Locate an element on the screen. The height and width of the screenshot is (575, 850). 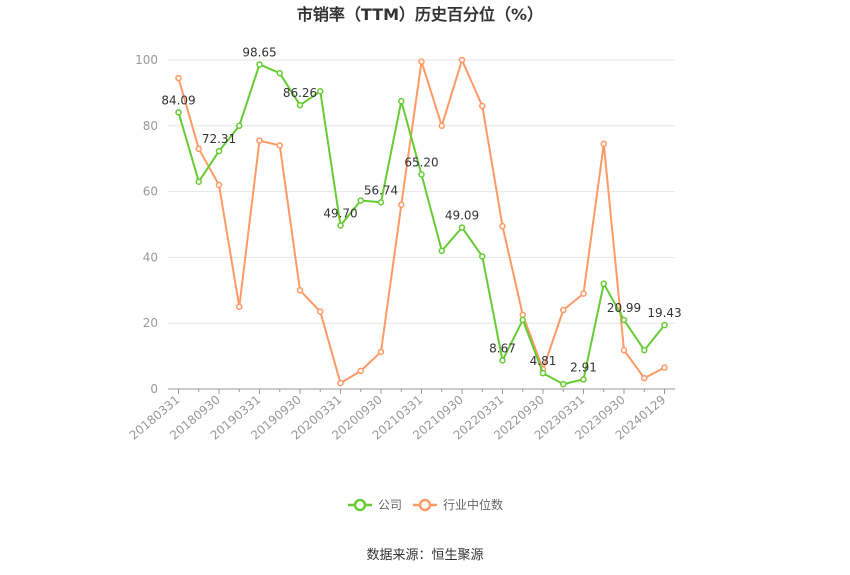
data-label: 19.43 is located at coordinates (664, 313).